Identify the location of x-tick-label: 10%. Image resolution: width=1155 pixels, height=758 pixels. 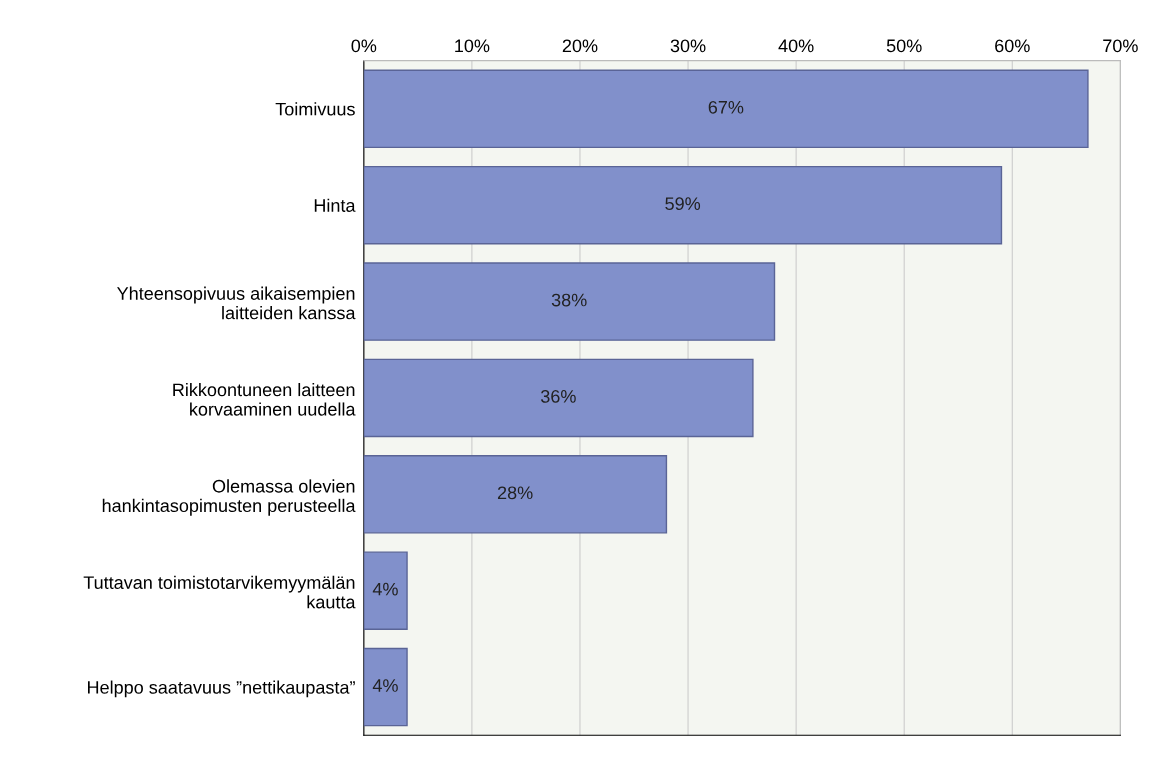
(472, 46).